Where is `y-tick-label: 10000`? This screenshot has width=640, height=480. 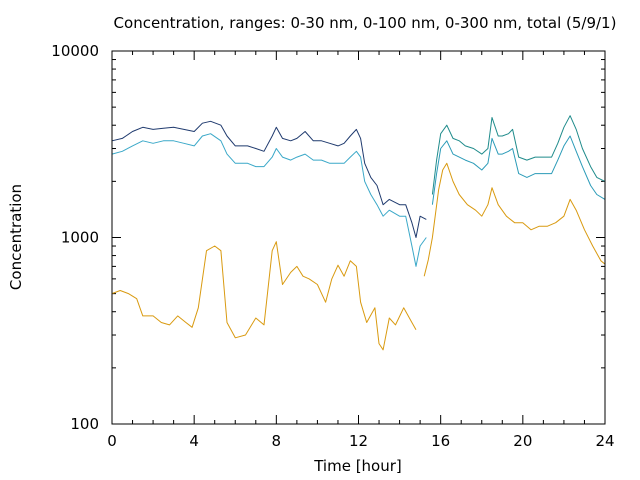
y-tick-label: 10000 is located at coordinates (75, 51).